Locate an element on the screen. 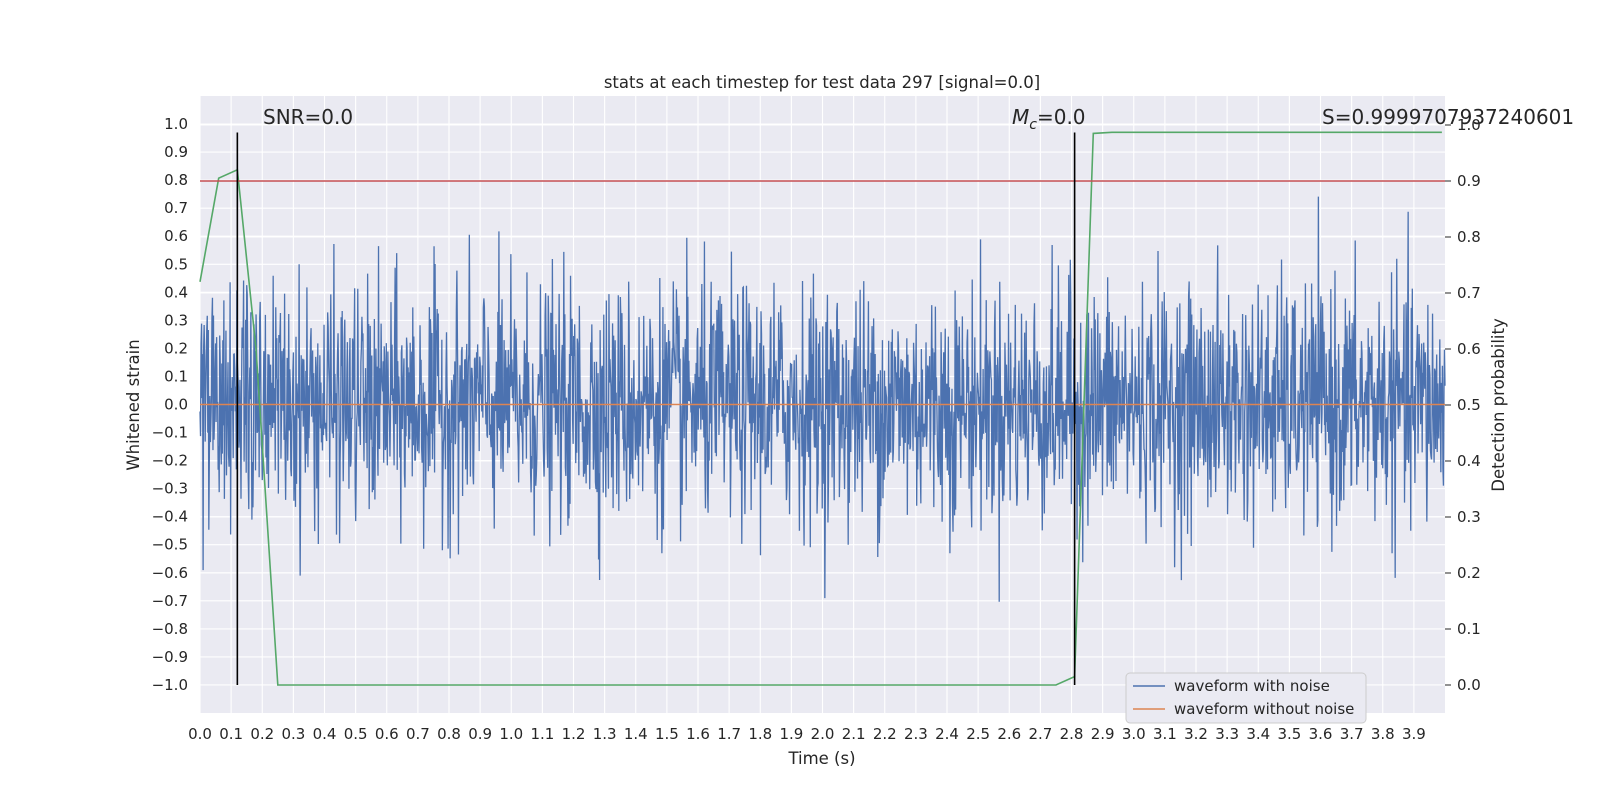 The image size is (1600, 800). y-tick-label: 0.5 is located at coordinates (176, 264).